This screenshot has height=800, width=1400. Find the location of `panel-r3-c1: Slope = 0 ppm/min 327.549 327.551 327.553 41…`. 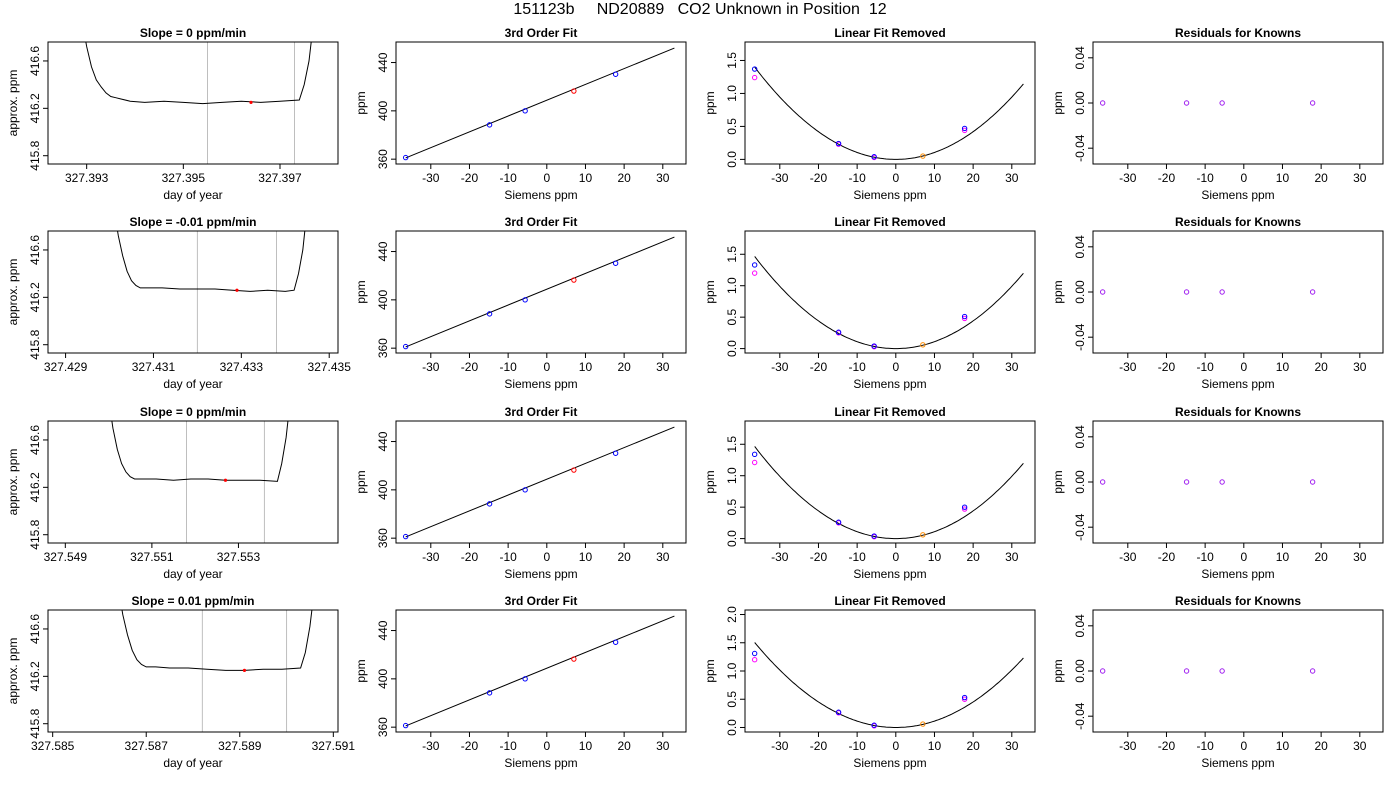

panel-r3-c1: Slope = 0 ppm/min 327.549 327.551 327.553 41… is located at coordinates (172, 493).